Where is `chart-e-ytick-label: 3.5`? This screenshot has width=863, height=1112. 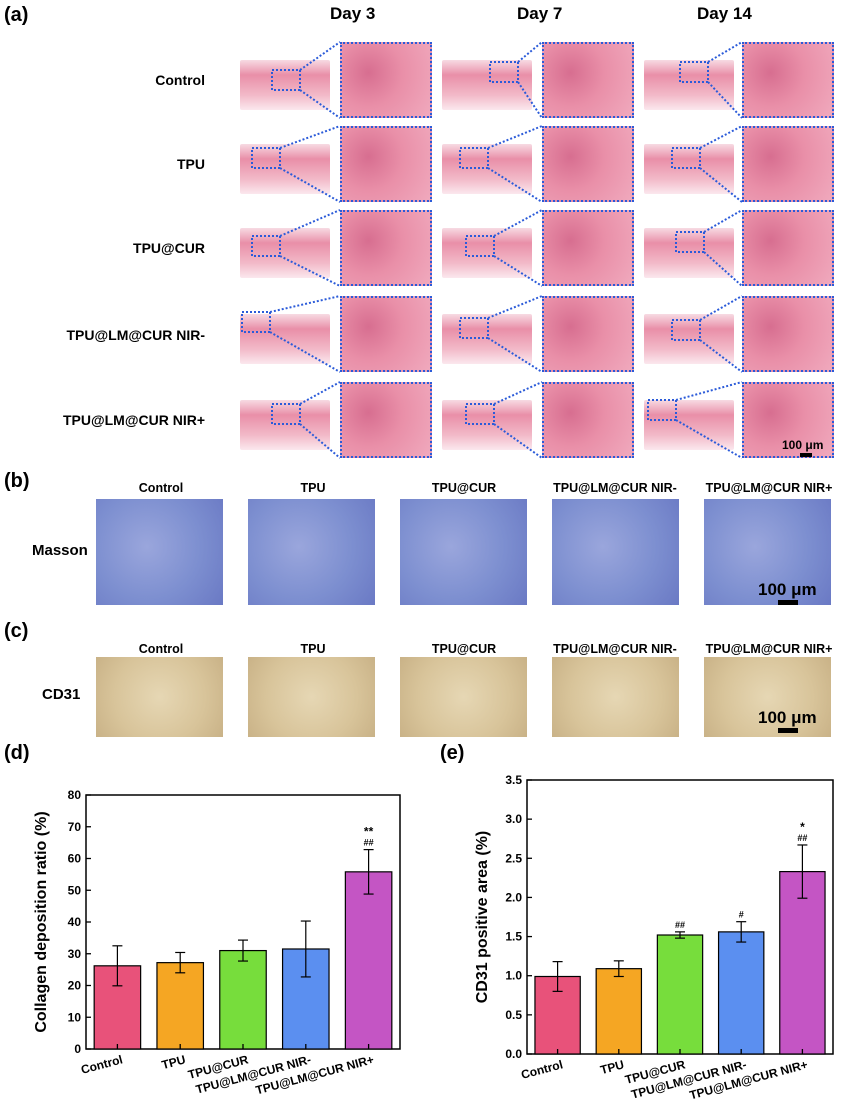
chart-e-ytick-label: 3.5 is located at coordinates (513, 780).